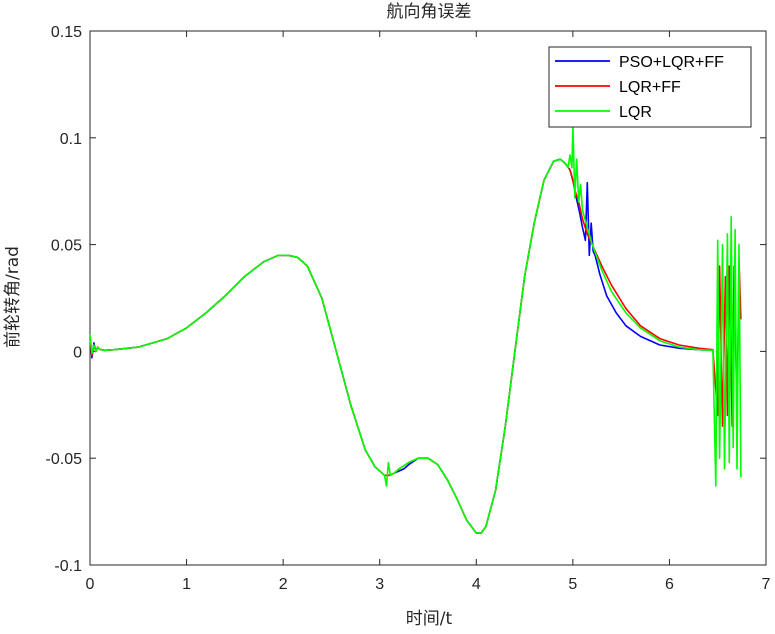 Image resolution: width=775 pixels, height=634 pixels. What do you see at coordinates (671, 62) in the screenshot?
I see `legend-label: PSO+LQR+FF` at bounding box center [671, 62].